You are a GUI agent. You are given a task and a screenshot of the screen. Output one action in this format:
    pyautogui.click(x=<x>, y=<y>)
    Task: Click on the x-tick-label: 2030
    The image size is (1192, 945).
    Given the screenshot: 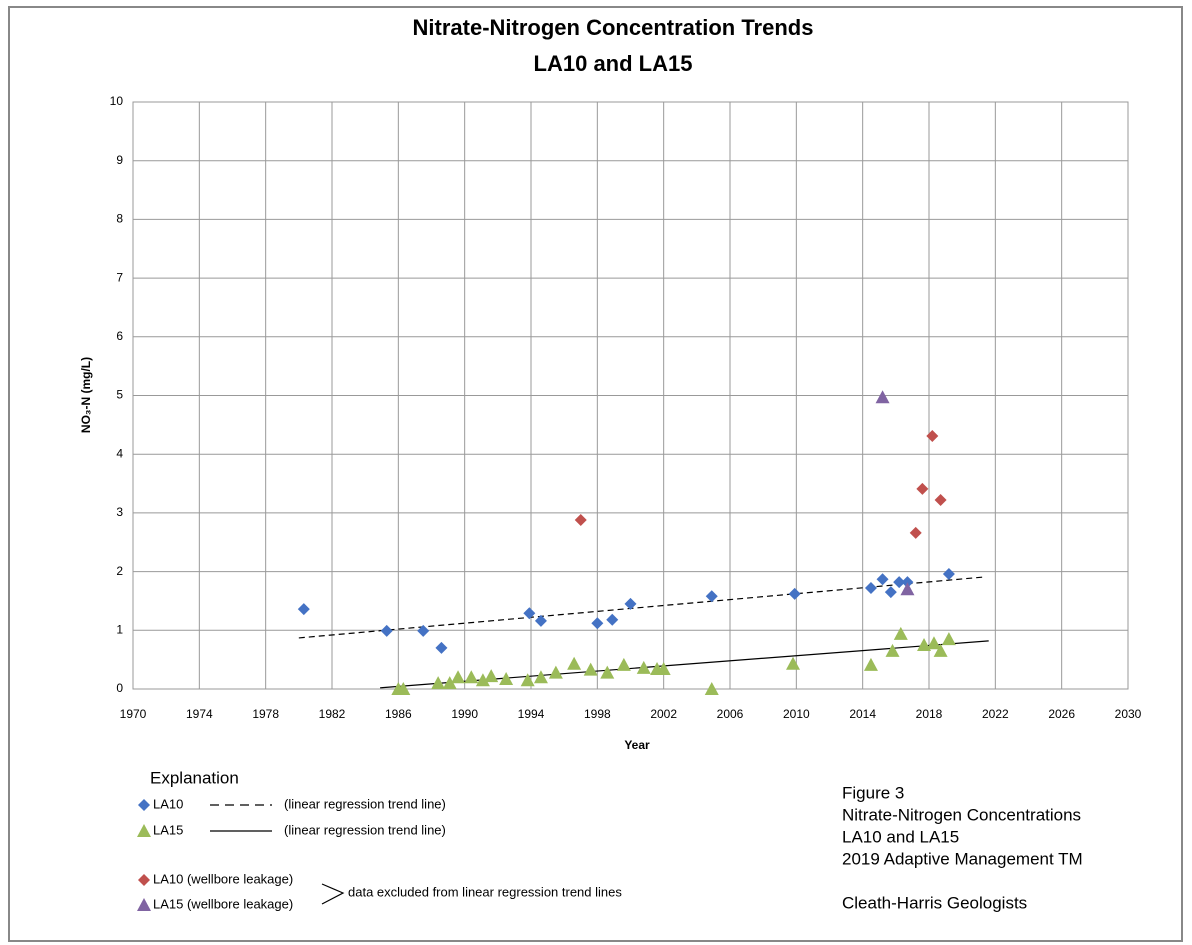 What is the action you would take?
    pyautogui.click(x=1128, y=714)
    